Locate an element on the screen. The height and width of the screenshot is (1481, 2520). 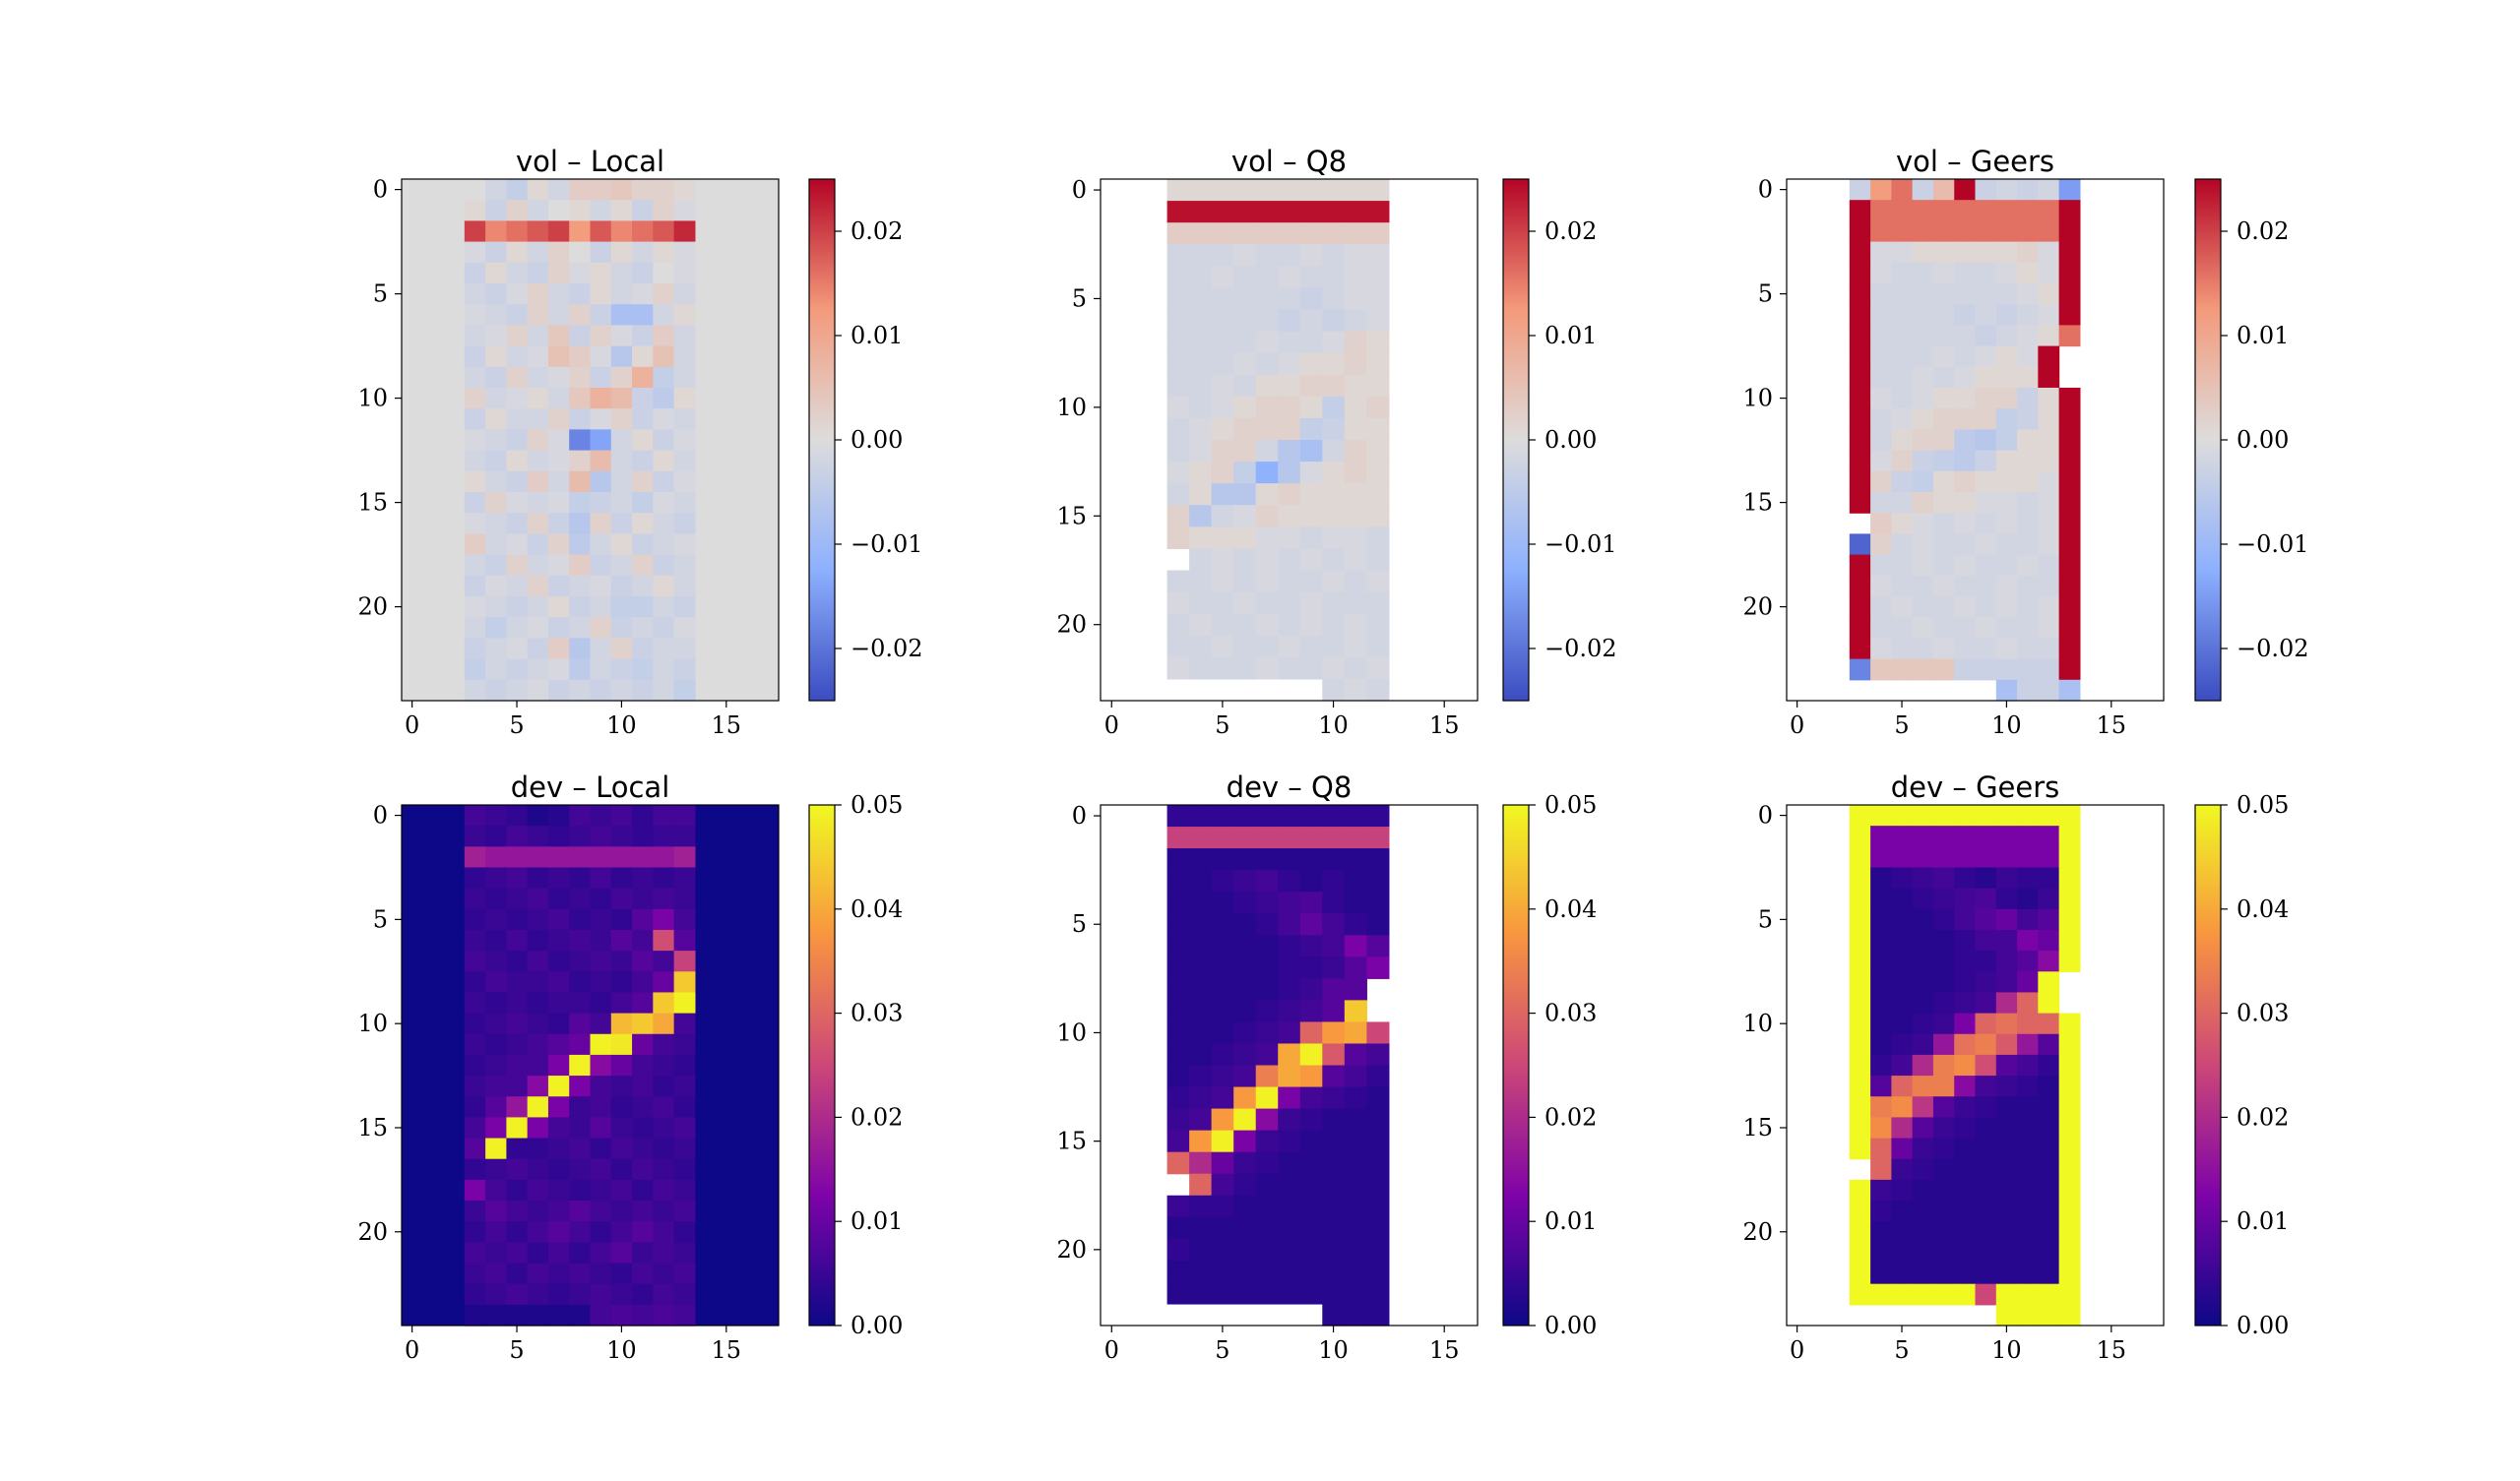
x-tick-label: 15 is located at coordinates (727, 725).